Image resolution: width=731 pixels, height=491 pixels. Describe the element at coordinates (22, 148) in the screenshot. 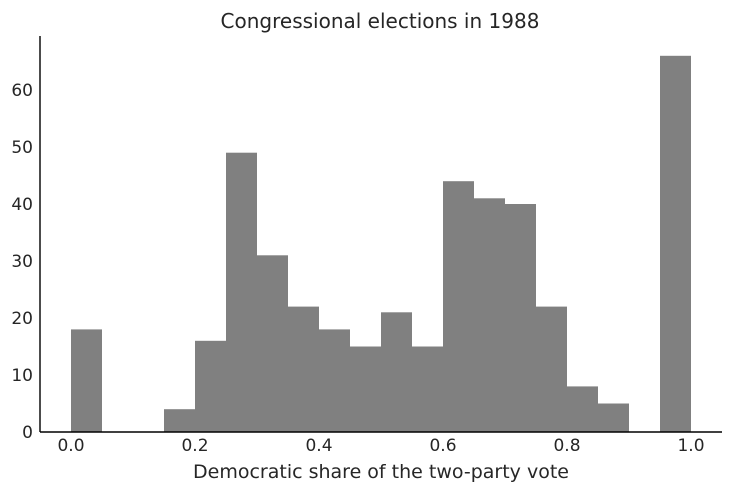

I see `y-tick-label: 50` at that location.